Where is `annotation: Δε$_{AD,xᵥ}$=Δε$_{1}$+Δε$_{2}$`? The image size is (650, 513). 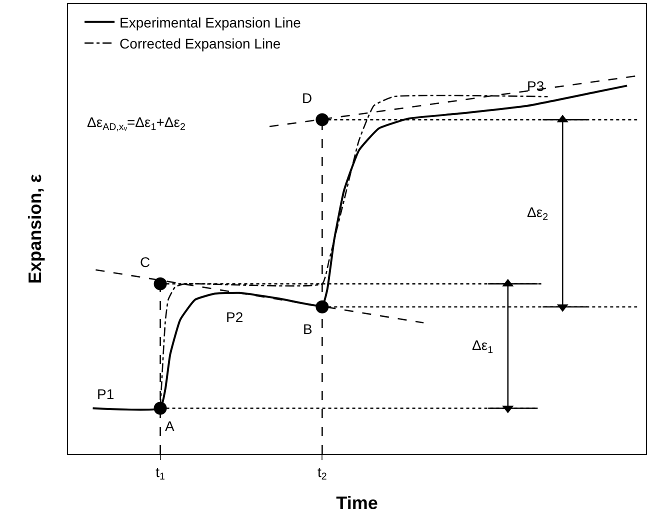
annotation: Δε$_{AD,xᵥ}$=Δε$_{1}$+Δε$_{2}$ is located at coordinates (136, 123).